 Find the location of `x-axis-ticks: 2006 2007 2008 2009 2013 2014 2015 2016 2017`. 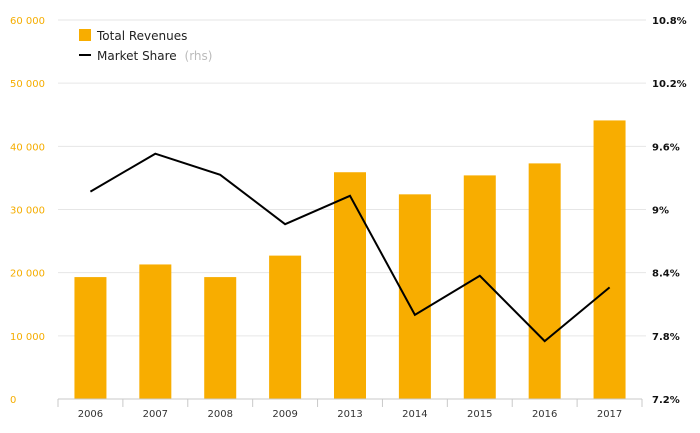

x-axis-ticks: 2006 2007 2008 2009 2013 2014 2015 2016 2017 is located at coordinates (350, 414).